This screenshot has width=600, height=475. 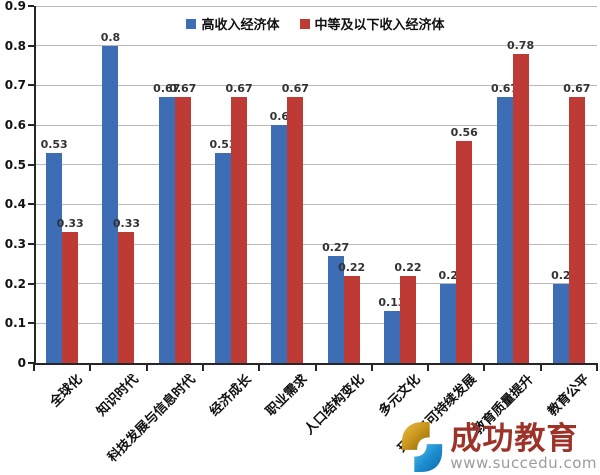 What do you see at coordinates (15, 244) in the screenshot?
I see `y-axis-label: 0.3` at bounding box center [15, 244].